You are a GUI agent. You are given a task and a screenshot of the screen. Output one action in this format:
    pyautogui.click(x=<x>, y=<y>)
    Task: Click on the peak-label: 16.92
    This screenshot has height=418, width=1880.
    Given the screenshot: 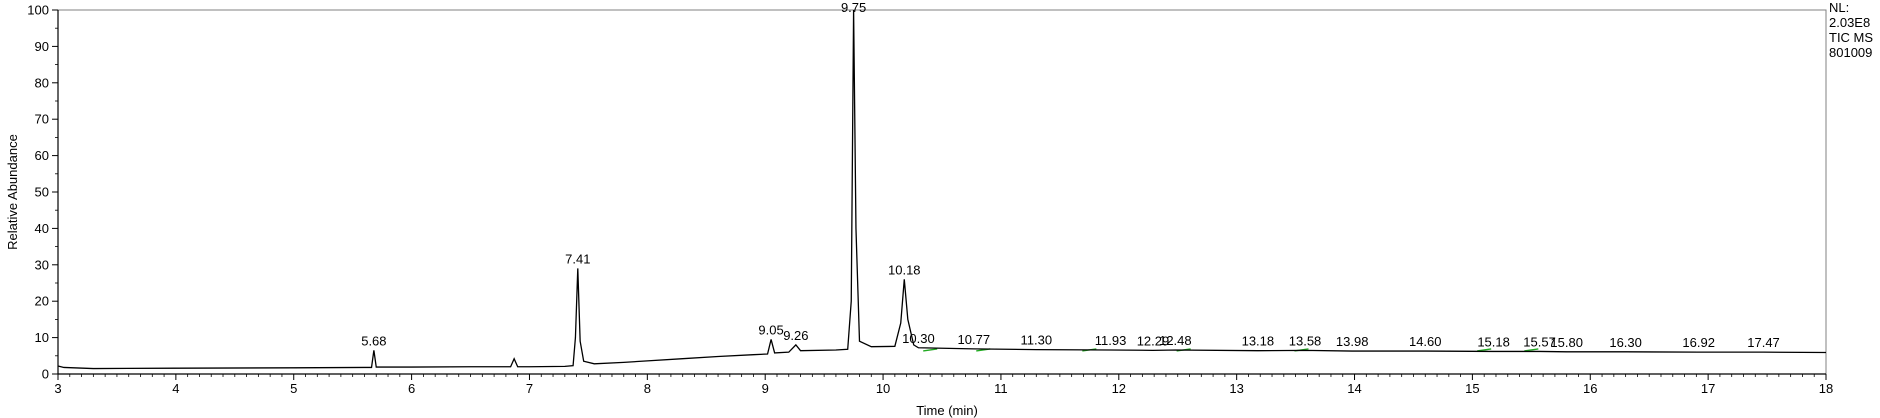 What is the action you would take?
    pyautogui.click(x=1698, y=342)
    